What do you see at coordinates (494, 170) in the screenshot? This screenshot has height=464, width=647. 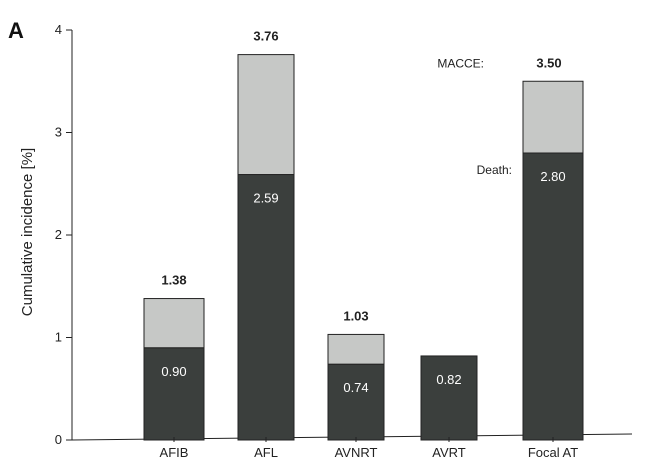 I see `legend-death: Death:` at bounding box center [494, 170].